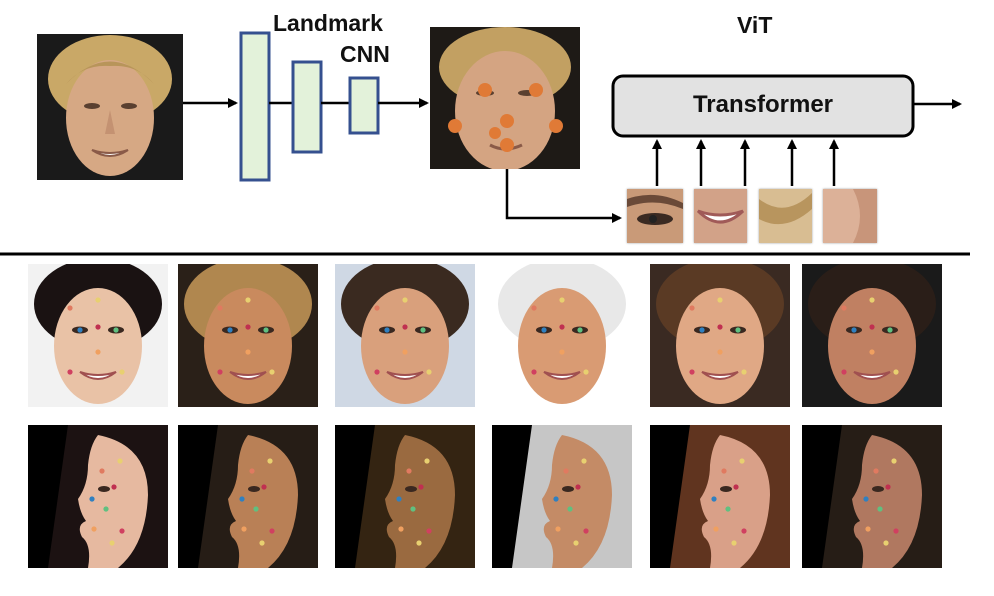  I want to click on frontal-face-blake, so click(405, 335).